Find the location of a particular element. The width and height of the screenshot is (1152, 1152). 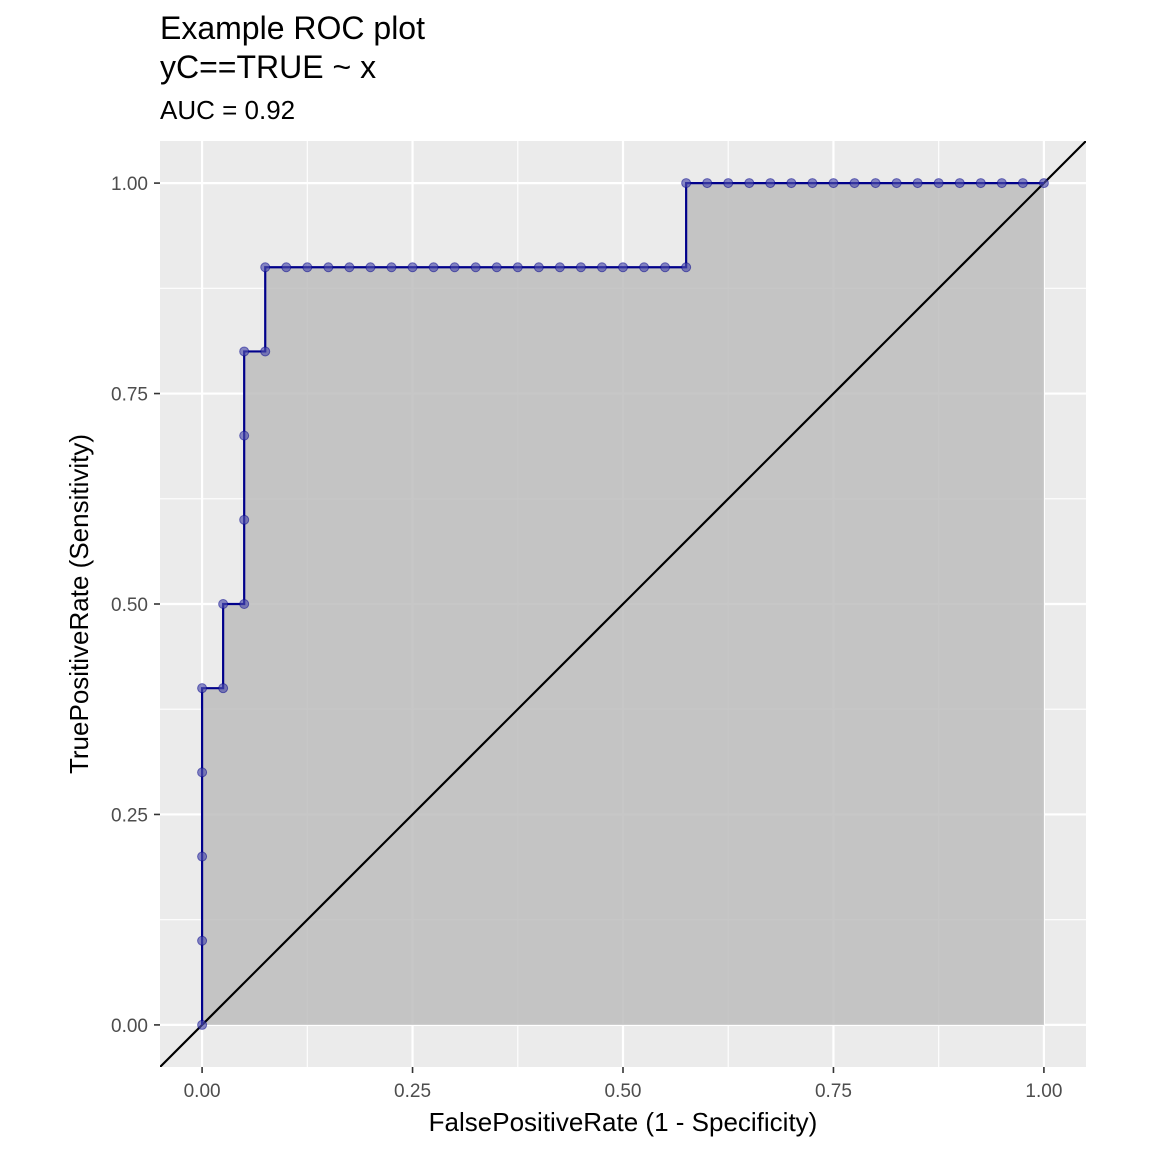

chart-subtitle: AUC = 0.92 is located at coordinates (228, 110).